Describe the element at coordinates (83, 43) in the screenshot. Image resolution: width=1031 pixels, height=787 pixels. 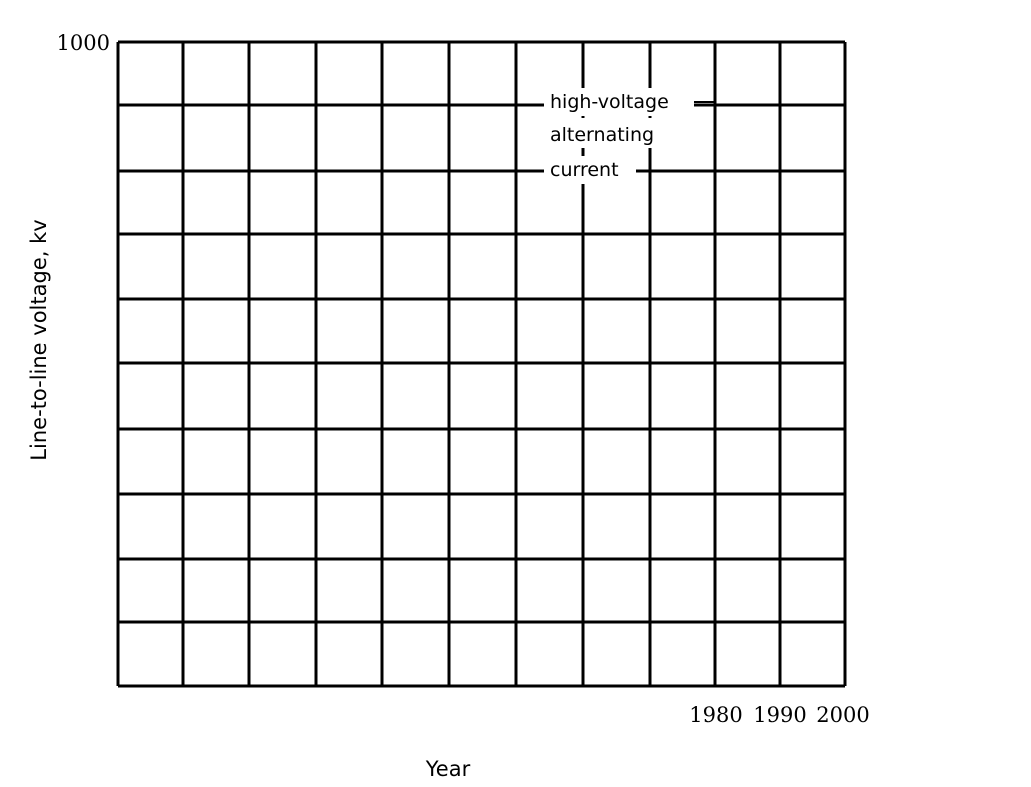
I see `y-tick-label: 1000` at that location.